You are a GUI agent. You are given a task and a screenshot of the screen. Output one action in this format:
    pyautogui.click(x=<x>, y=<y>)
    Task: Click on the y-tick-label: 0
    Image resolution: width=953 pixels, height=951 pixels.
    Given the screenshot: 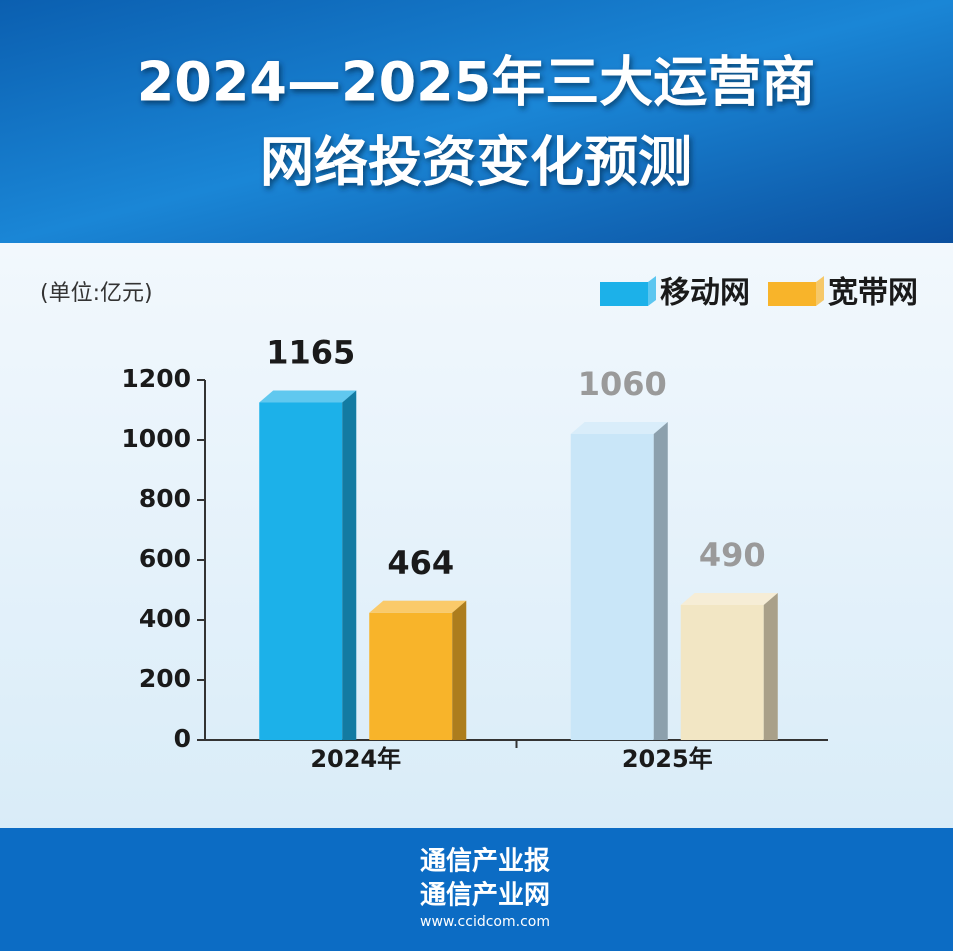 What is the action you would take?
    pyautogui.click(x=182, y=738)
    